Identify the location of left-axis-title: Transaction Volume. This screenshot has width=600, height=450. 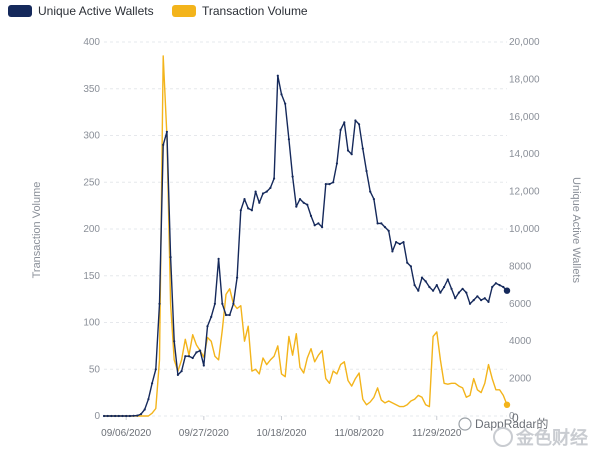
(37, 230).